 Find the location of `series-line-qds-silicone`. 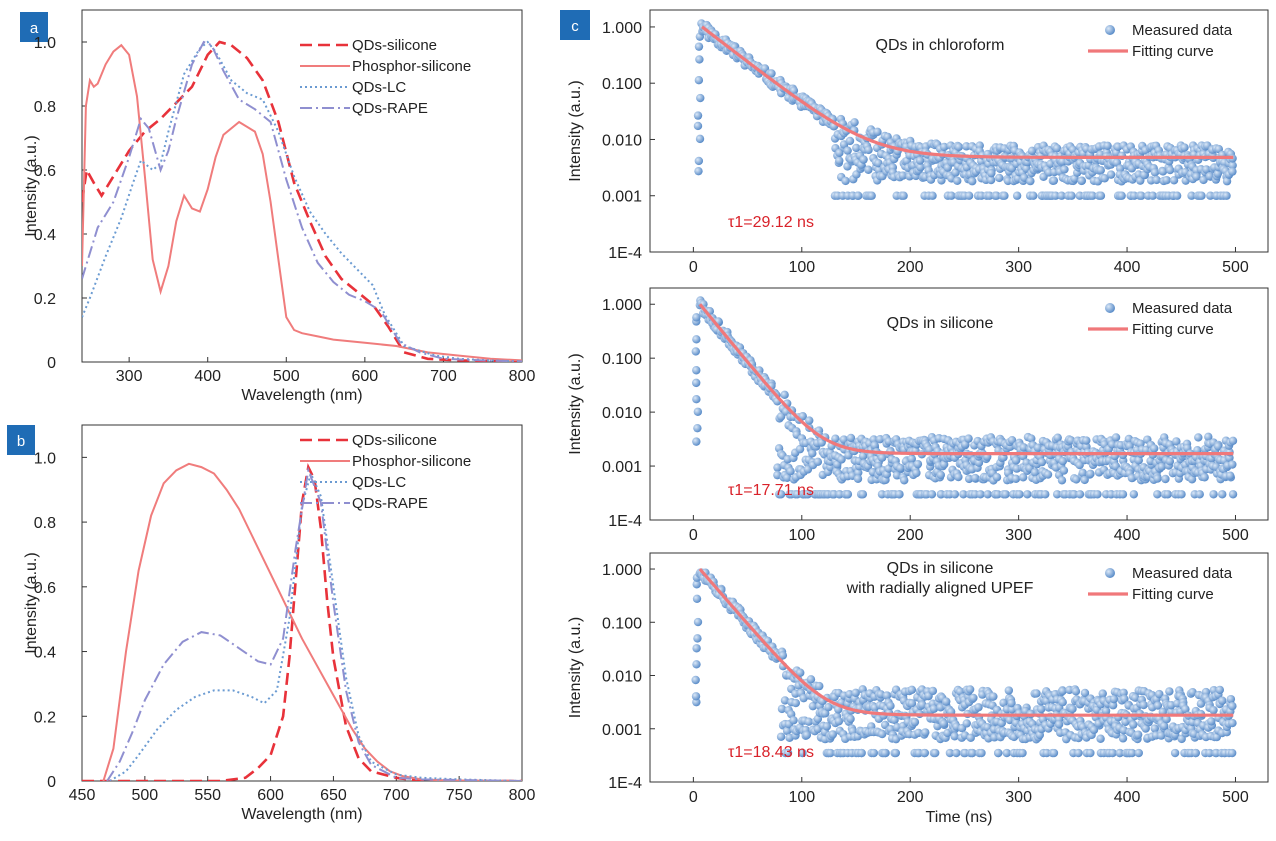

series-line-qds-silicone is located at coordinates (302, 621).